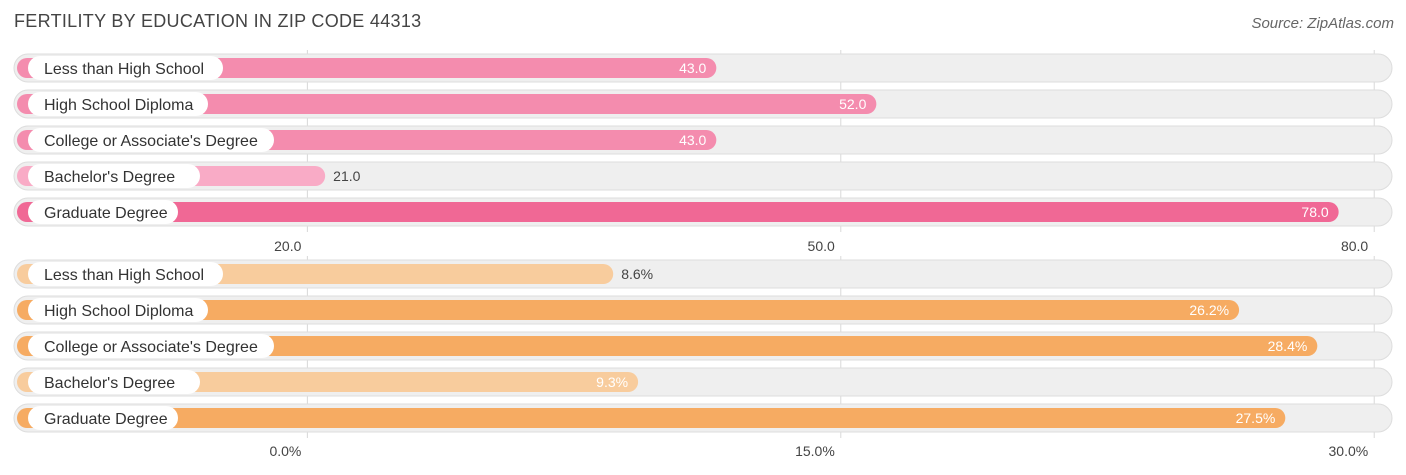  What do you see at coordinates (1354, 246) in the screenshot?
I see `tick-label: 80.0` at bounding box center [1354, 246].